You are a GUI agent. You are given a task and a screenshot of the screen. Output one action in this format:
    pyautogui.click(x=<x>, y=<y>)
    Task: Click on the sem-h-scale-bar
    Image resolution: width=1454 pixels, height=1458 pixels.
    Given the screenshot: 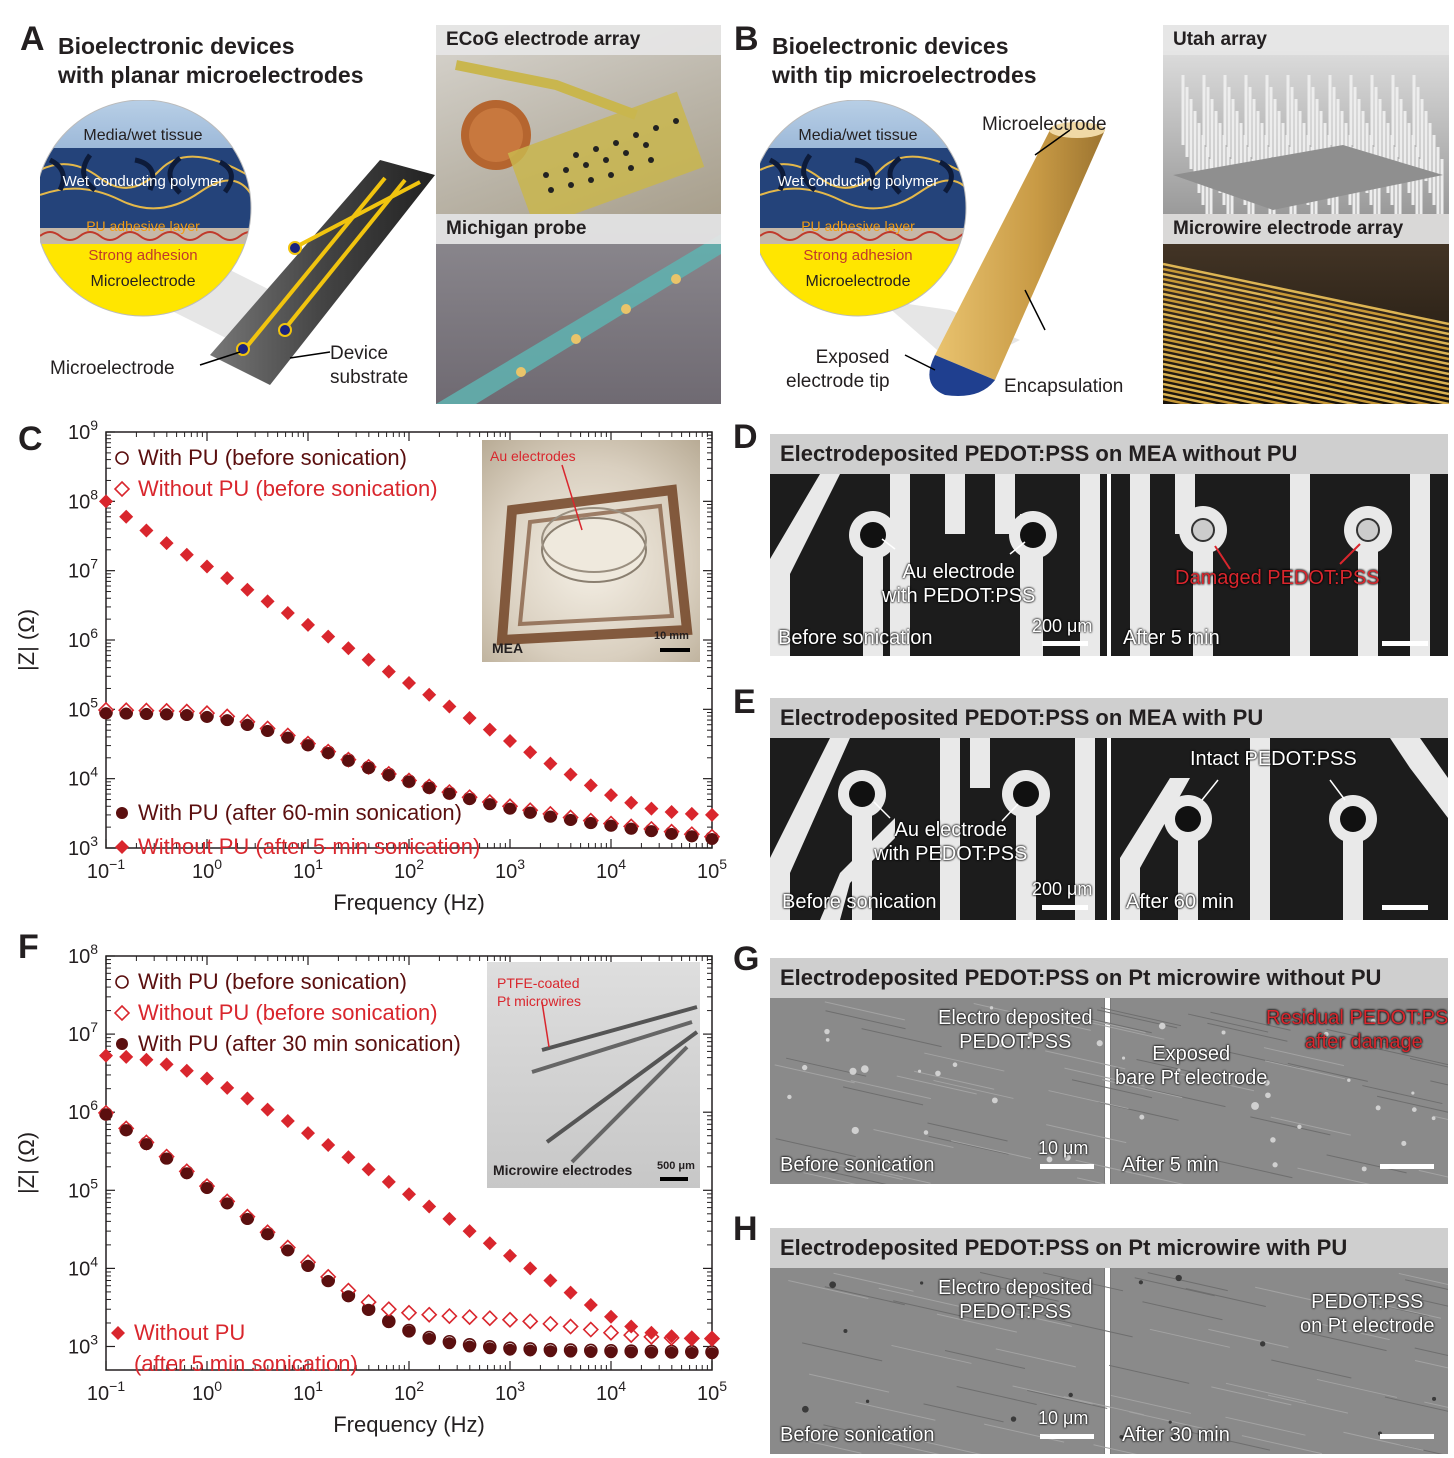 What is the action you would take?
    pyautogui.click(x=1067, y=1436)
    